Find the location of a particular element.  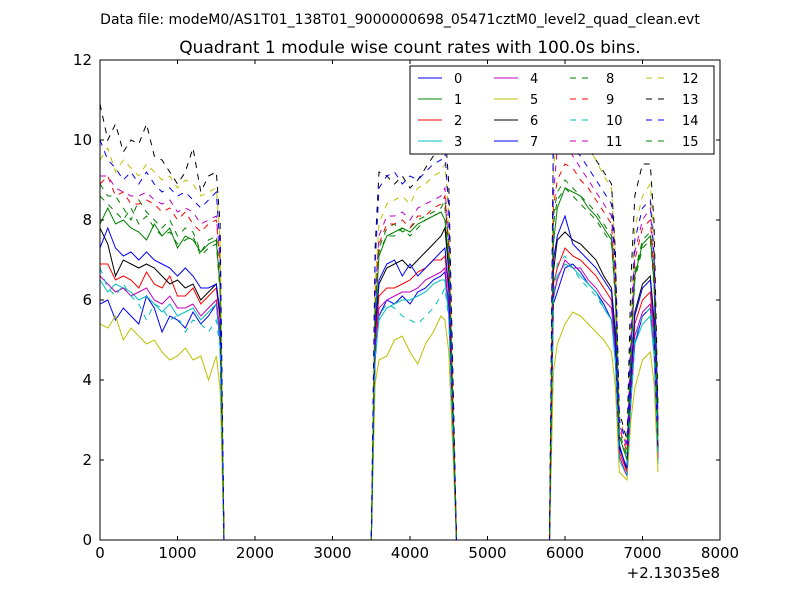

legend-item-10: 10 is located at coordinates (596, 121).